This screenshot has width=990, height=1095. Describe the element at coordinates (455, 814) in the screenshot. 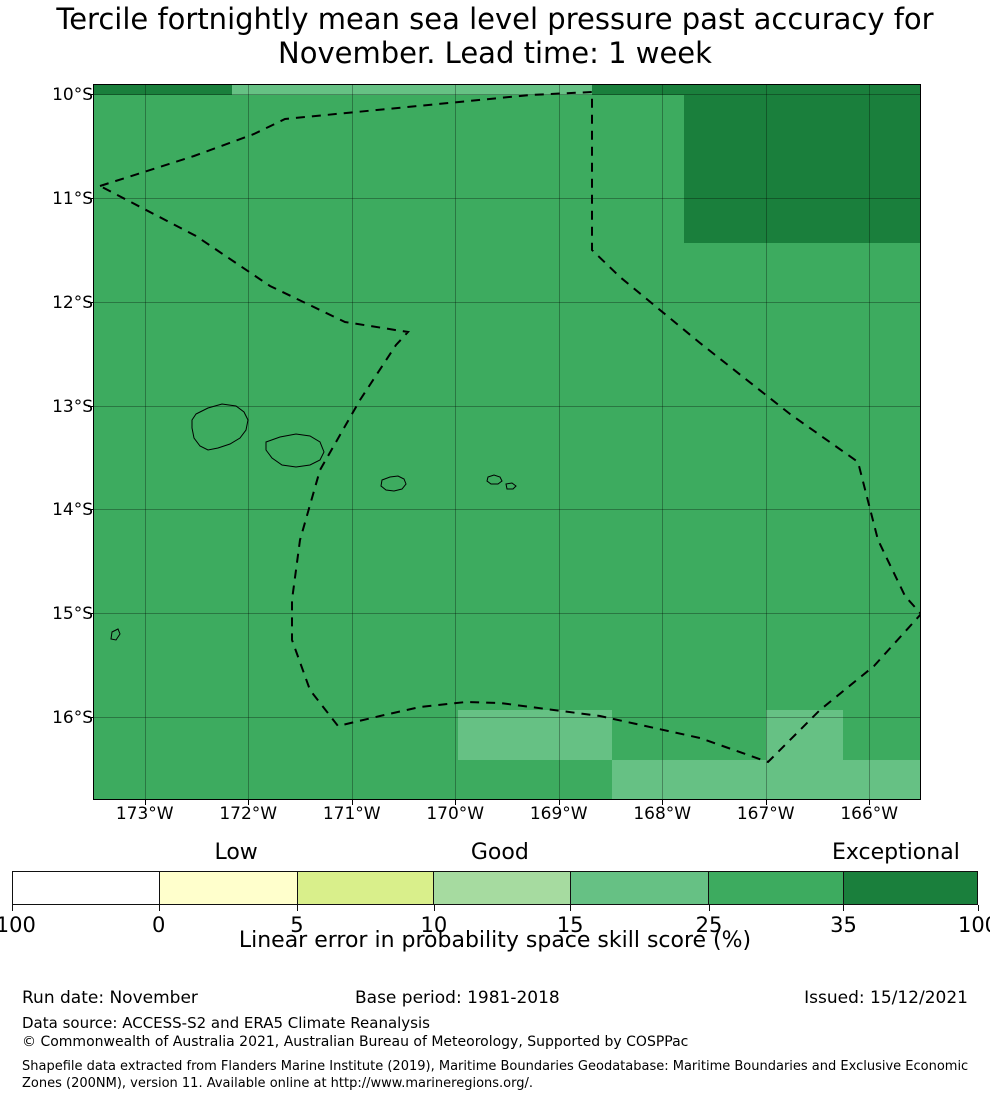

I see `x-axis-tick-label: 170°W` at that location.